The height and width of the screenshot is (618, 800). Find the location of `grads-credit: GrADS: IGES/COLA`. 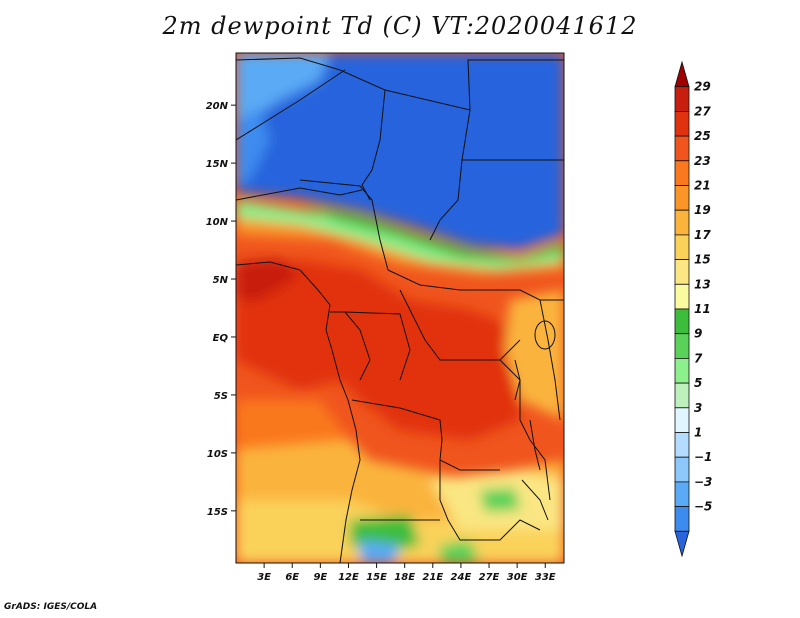

grads-credit: GrADS: IGES/COLA is located at coordinates (51, 607).